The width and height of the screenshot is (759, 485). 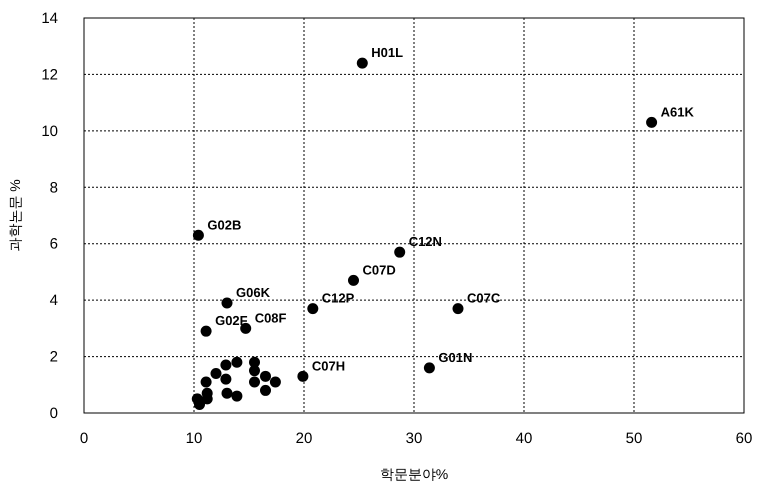 I want to click on annotation: C07C, so click(x=484, y=298).